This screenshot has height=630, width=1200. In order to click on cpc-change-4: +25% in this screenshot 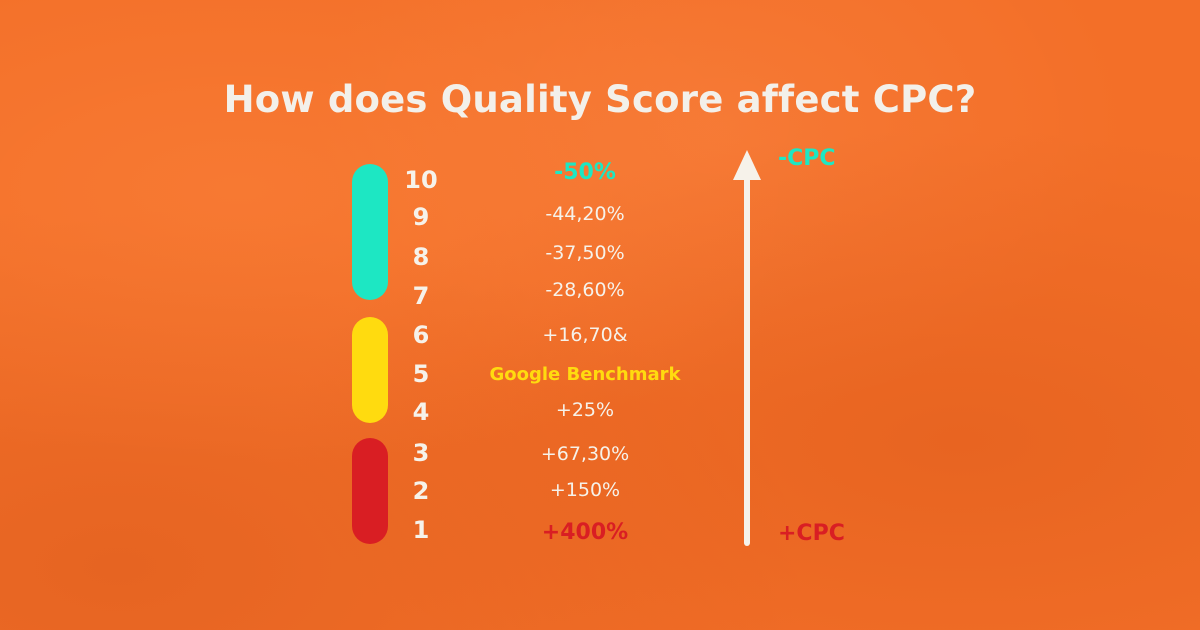, I will do `click(585, 410)`.